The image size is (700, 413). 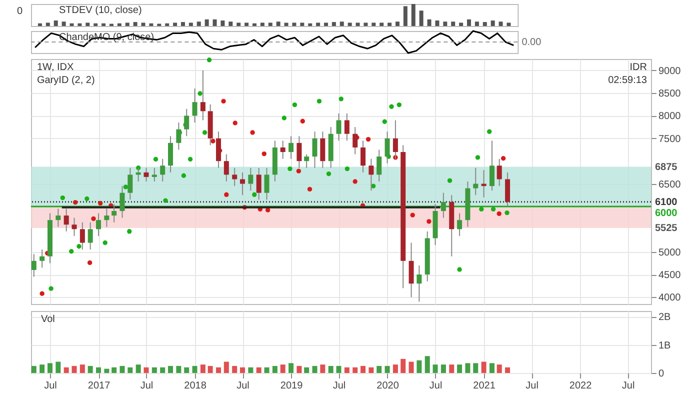 What do you see at coordinates (670, 276) in the screenshot?
I see `y-tick-label: 4500` at bounding box center [670, 276].